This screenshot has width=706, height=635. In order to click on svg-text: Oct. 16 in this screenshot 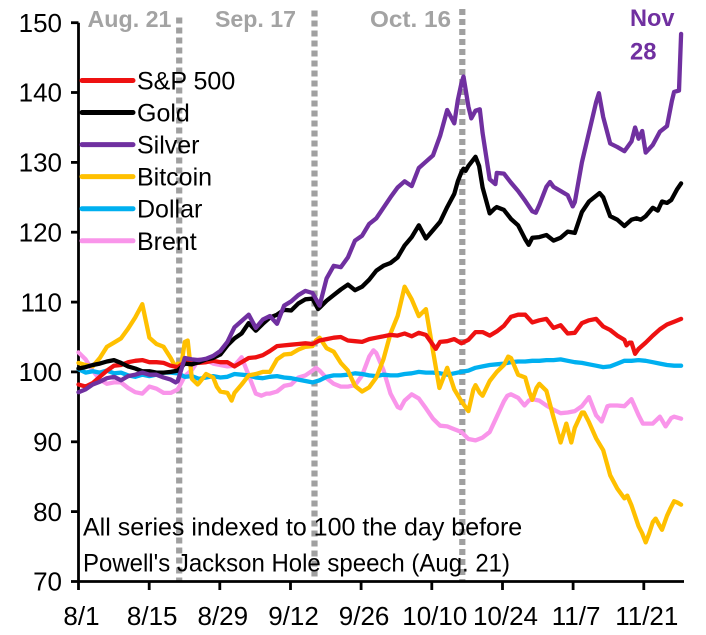, I will do `click(410, 19)`.